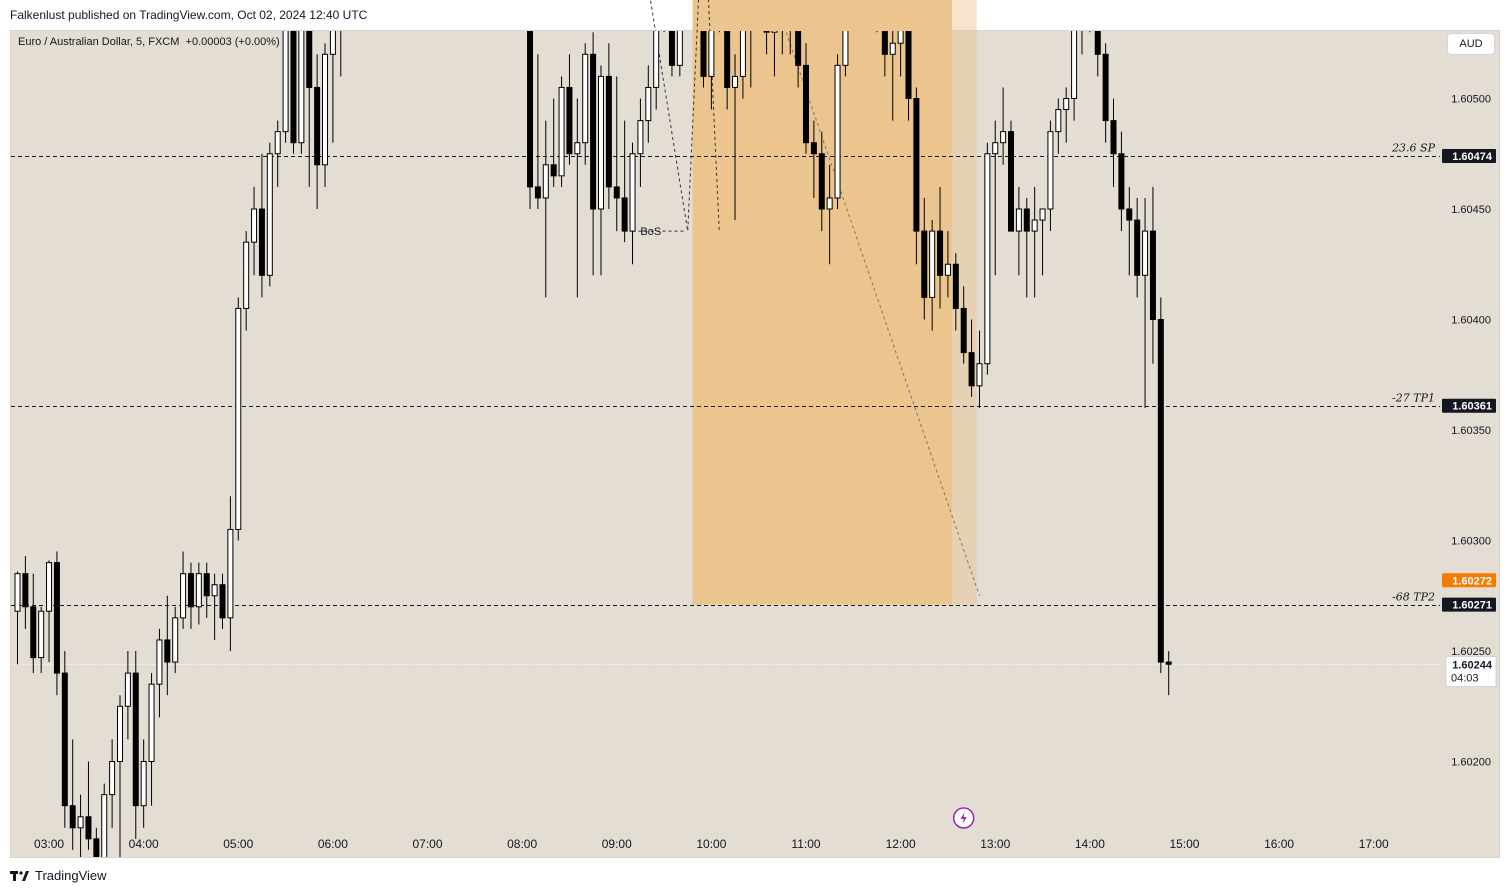 The height and width of the screenshot is (893, 1510). I want to click on level-label: 23.6 SP, so click(1413, 148).